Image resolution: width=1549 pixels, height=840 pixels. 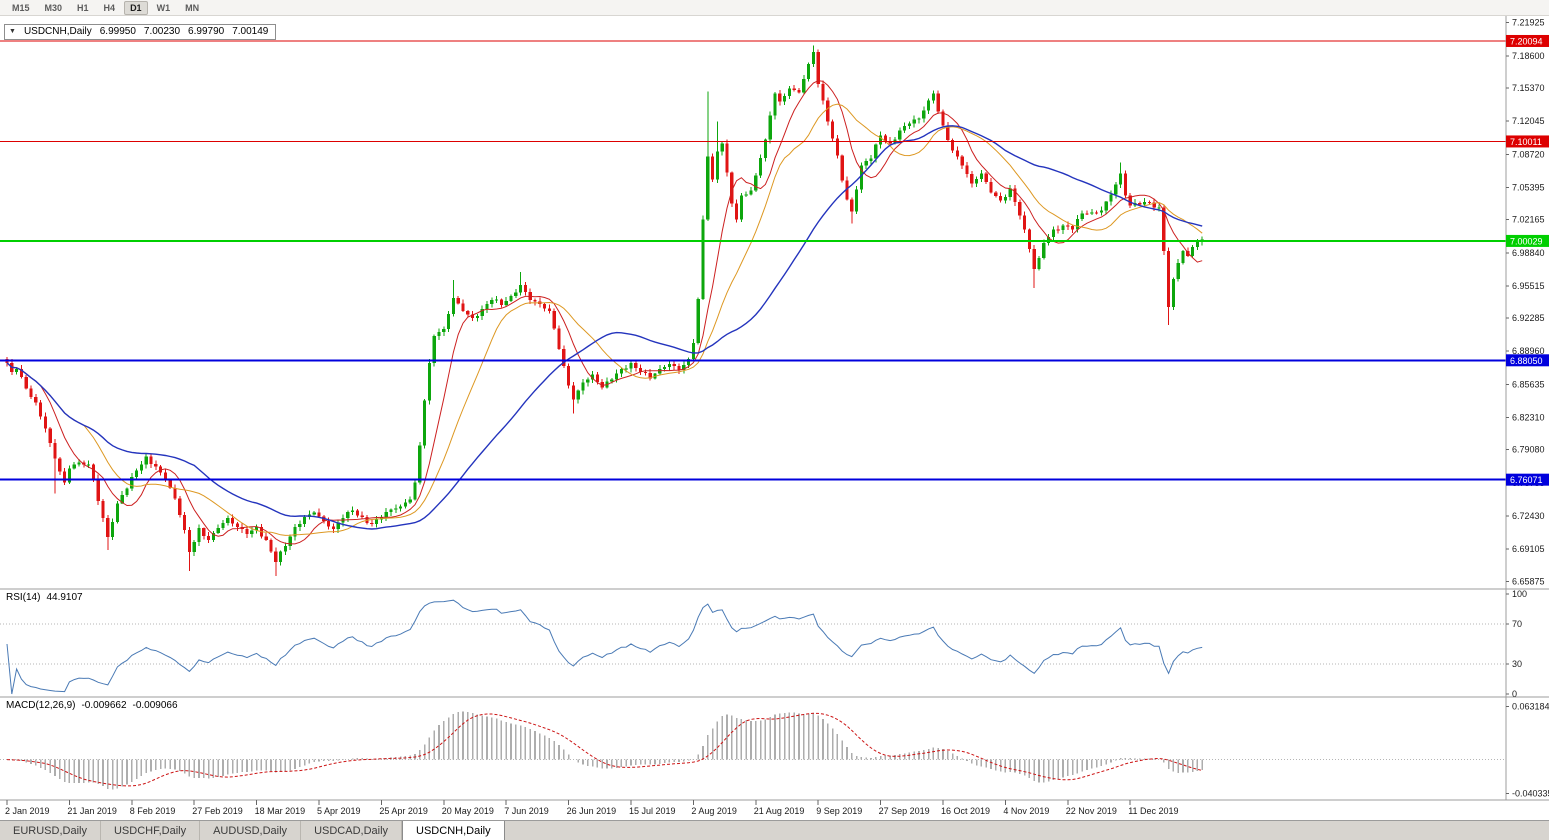 I want to click on svg-text: 0.063184, so click(x=1530, y=706).